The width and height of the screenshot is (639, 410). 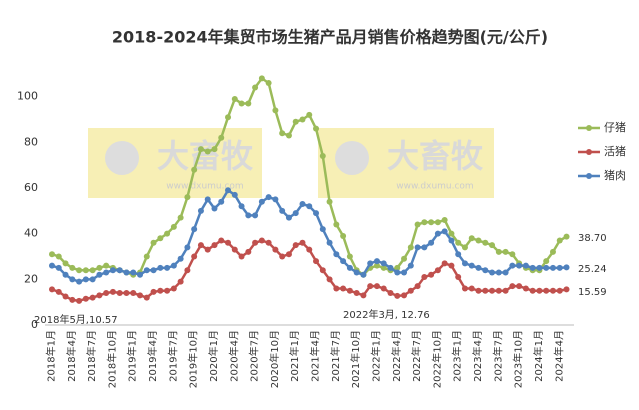 I want to click on x-tick-label: 2023年1月, so click(x=457, y=356).